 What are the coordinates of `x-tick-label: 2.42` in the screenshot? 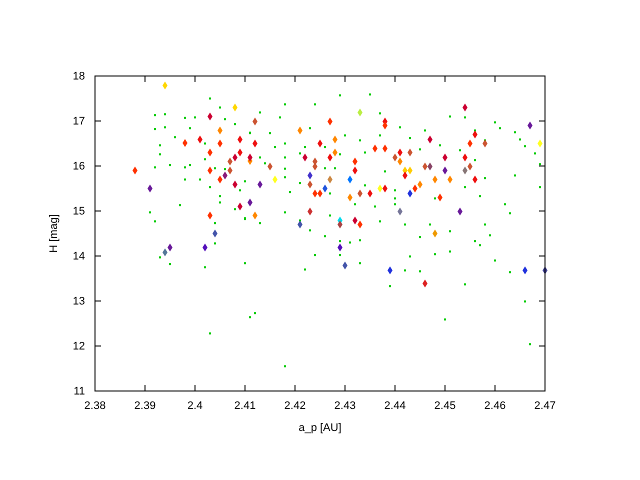 It's located at (295, 406).